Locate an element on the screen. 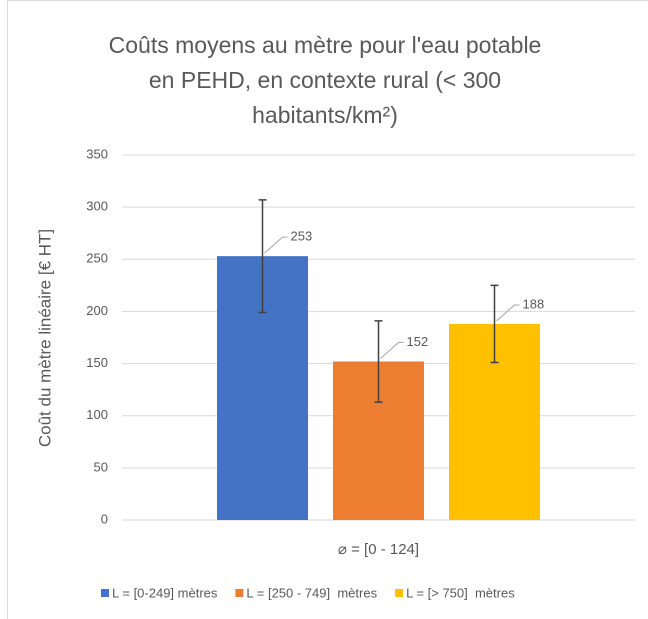  data-label: 152 is located at coordinates (418, 341).